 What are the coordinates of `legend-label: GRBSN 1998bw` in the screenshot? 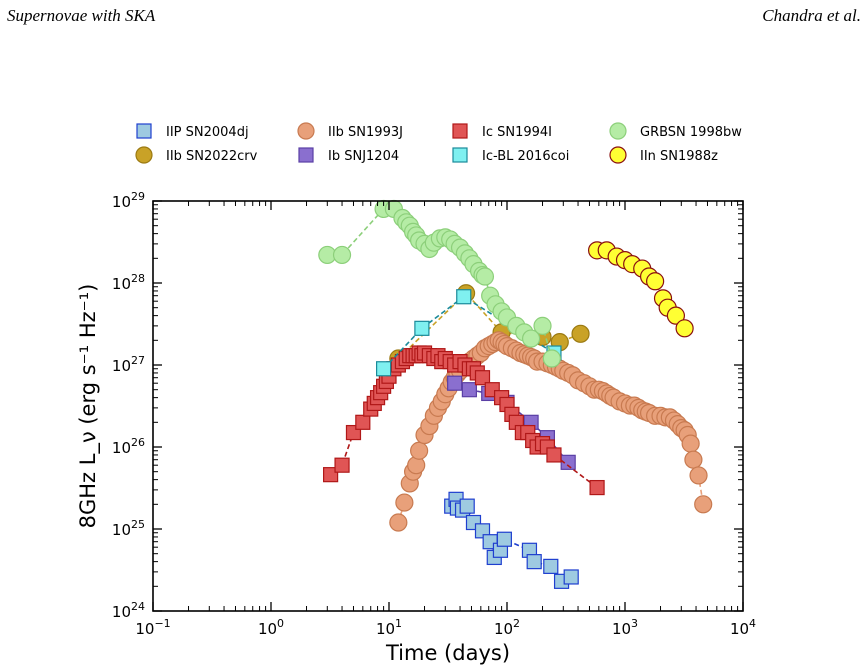 It's located at (691, 132).